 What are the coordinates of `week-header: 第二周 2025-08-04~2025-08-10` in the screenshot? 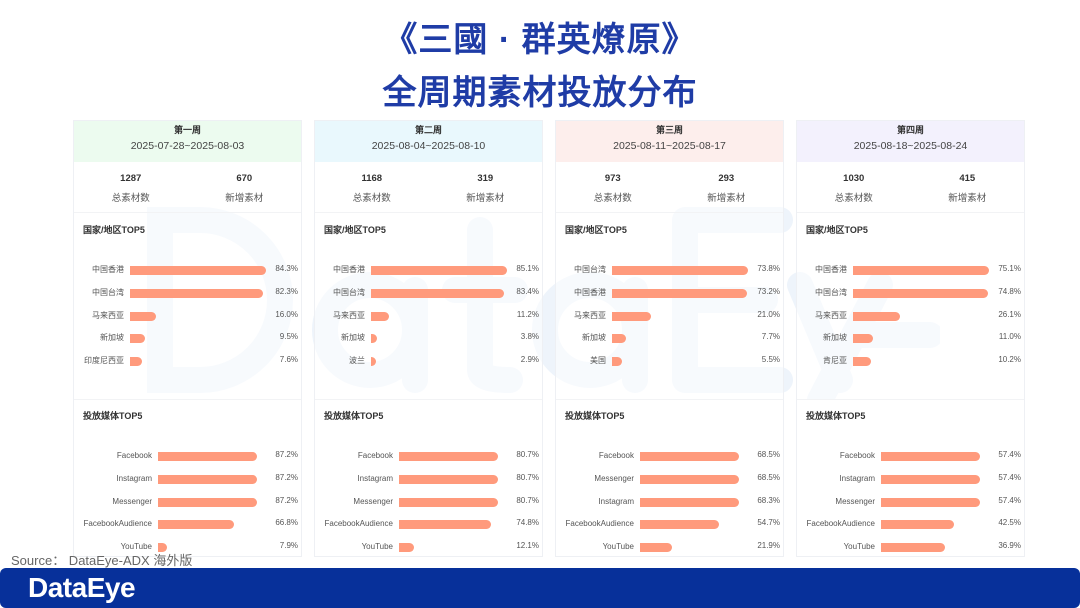 It's located at (428, 141).